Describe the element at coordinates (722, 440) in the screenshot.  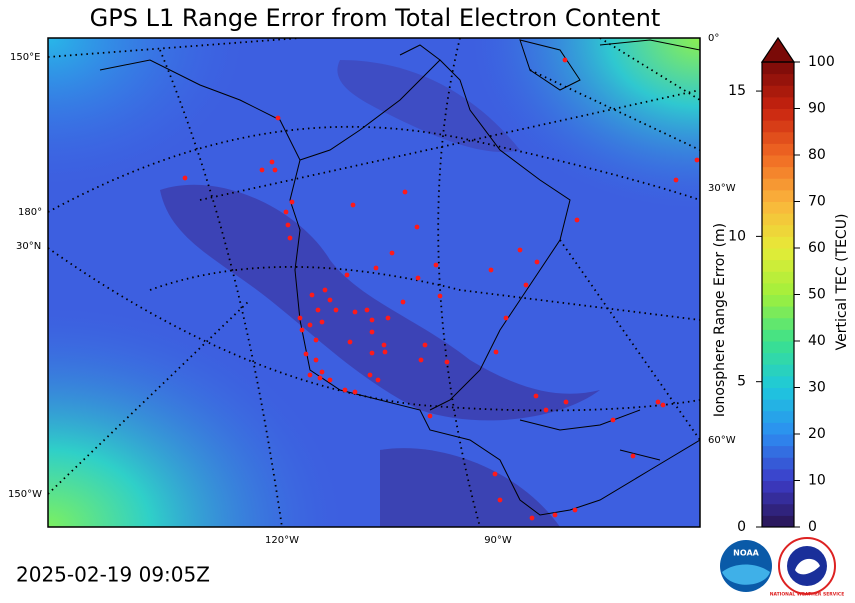
I see `graticule-label: 60°W` at that location.